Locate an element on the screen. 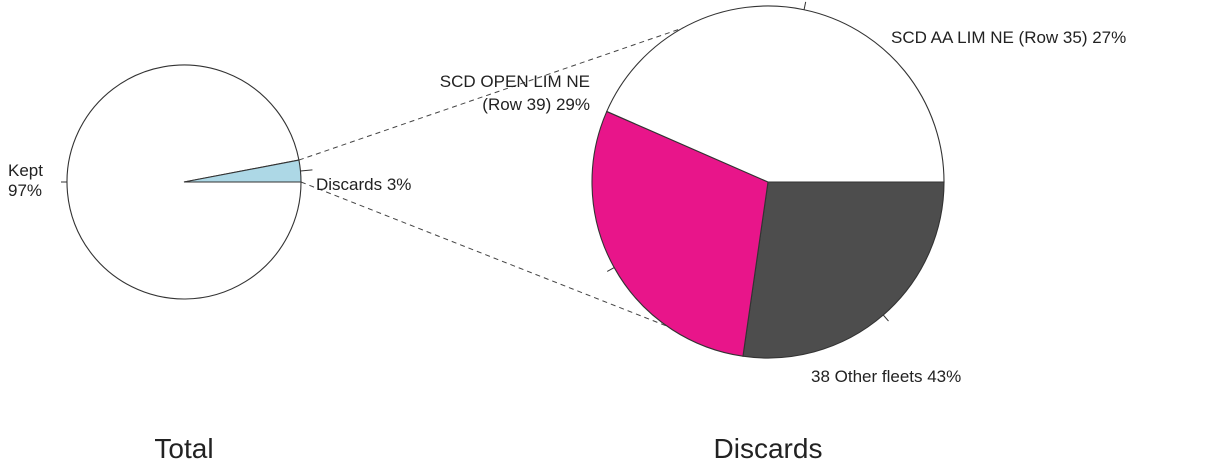 This screenshot has width=1222, height=468. slice-label-scd-aa-lim-ne: SCD AA LIM NE (Row 35) 27% is located at coordinates (1008, 37).